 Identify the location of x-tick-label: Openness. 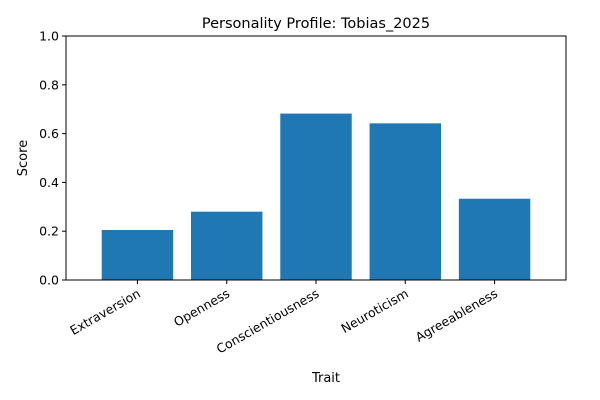
(201, 308).